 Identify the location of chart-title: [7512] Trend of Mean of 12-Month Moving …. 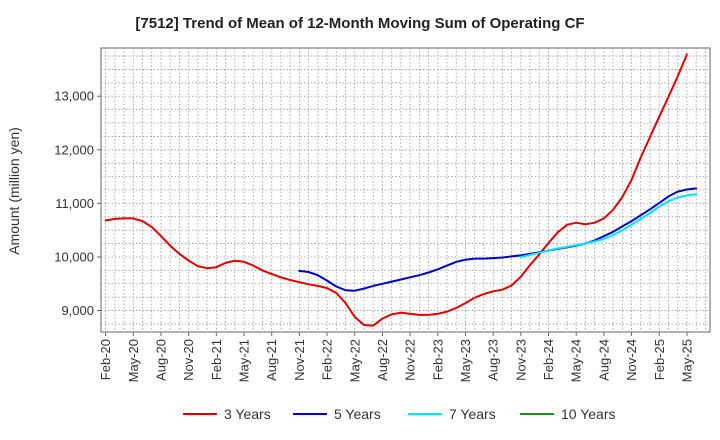
(359, 23).